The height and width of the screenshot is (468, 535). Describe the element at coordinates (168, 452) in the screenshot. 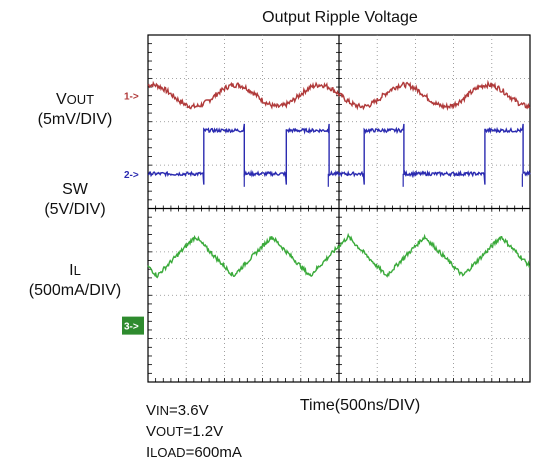

I see `iload-sub: LOAD` at that location.